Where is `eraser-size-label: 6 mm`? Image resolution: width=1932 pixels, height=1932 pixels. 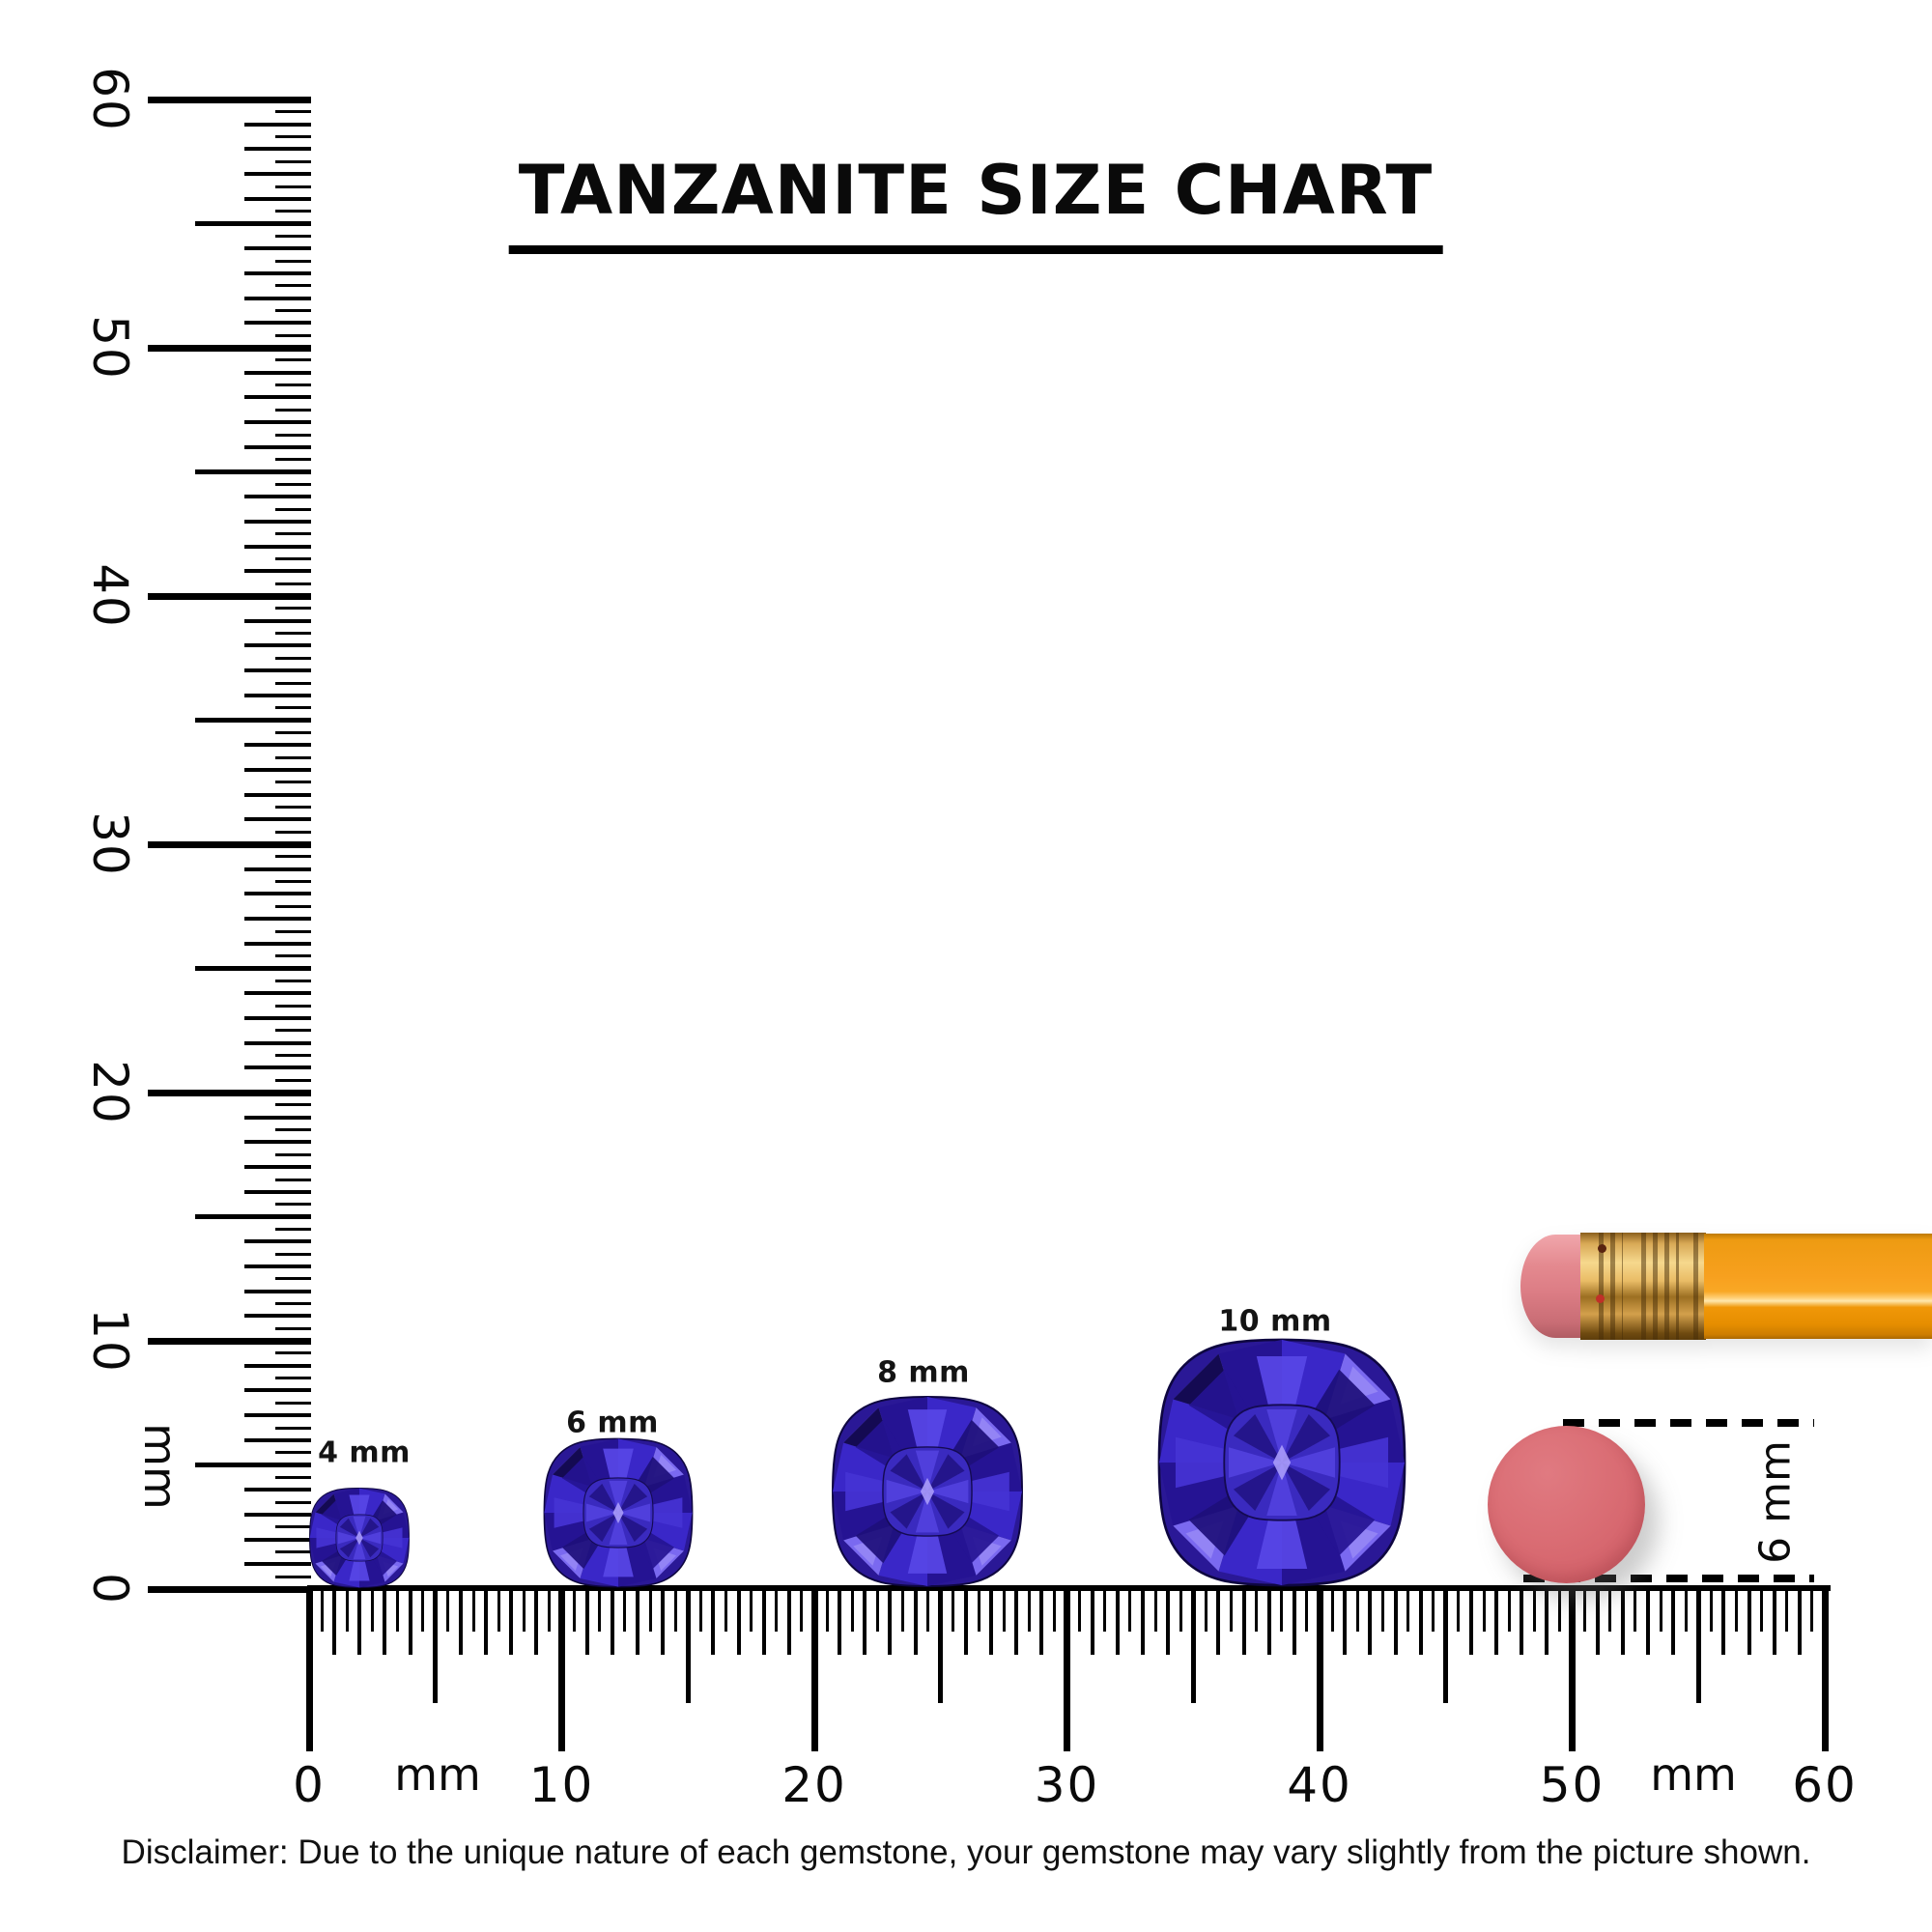
eraser-size-label: 6 mm is located at coordinates (1775, 1502).